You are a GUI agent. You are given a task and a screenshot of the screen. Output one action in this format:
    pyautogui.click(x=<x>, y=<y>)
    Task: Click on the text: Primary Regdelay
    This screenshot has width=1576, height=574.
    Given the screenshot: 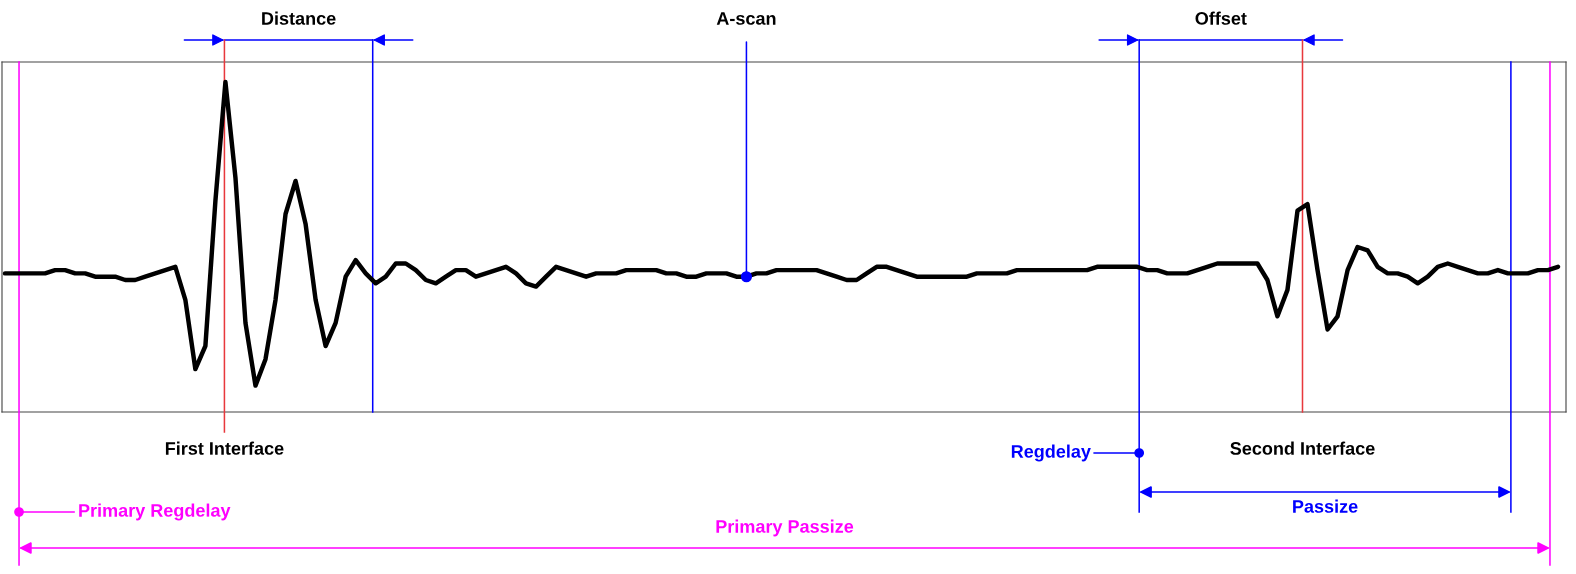 What is the action you would take?
    pyautogui.click(x=155, y=512)
    